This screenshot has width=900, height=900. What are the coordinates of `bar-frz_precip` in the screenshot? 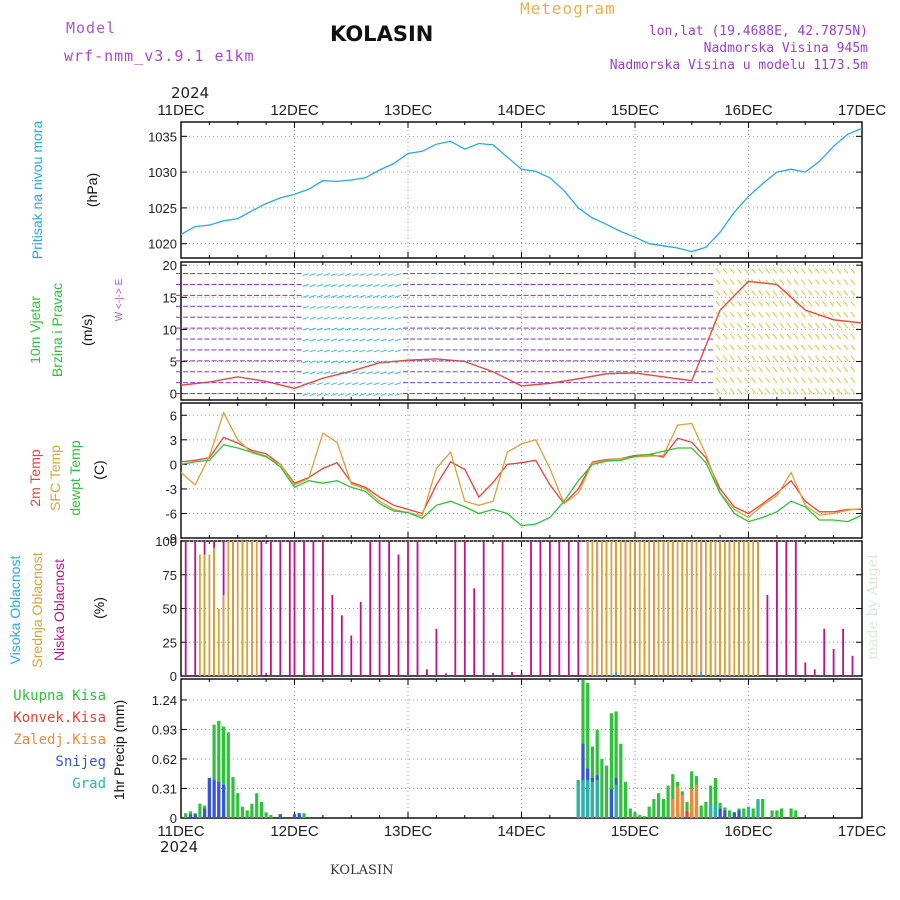 It's located at (673, 808).